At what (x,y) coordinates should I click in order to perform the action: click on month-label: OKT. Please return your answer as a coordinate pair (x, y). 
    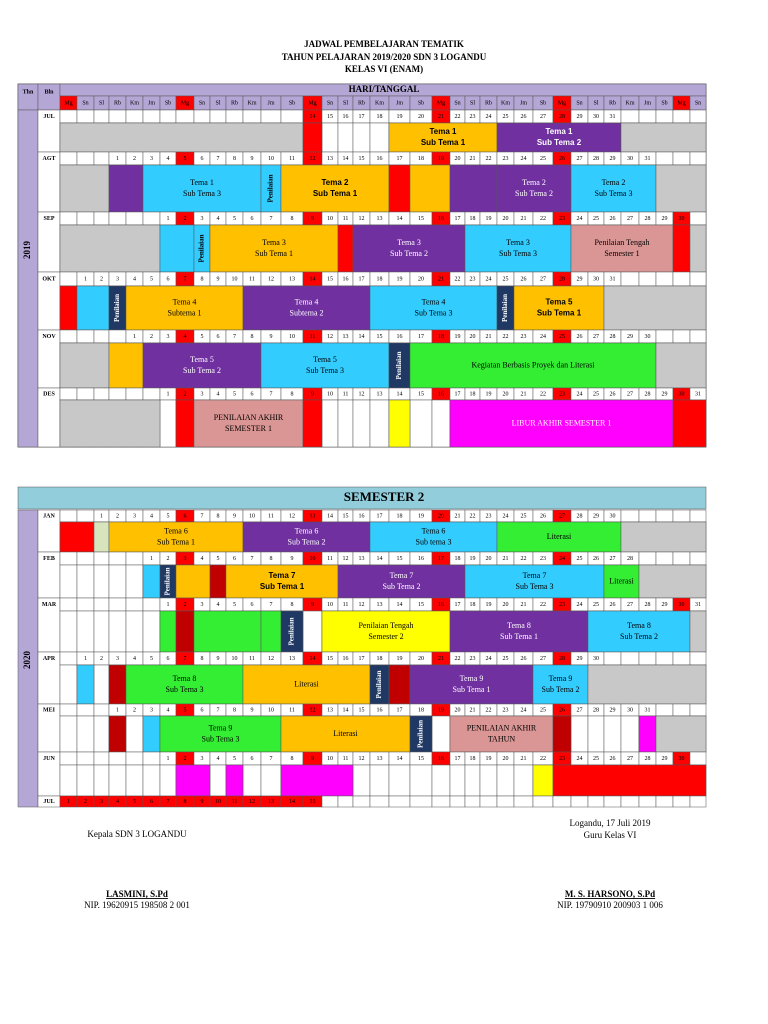
    Looking at the image, I should click on (48, 279).